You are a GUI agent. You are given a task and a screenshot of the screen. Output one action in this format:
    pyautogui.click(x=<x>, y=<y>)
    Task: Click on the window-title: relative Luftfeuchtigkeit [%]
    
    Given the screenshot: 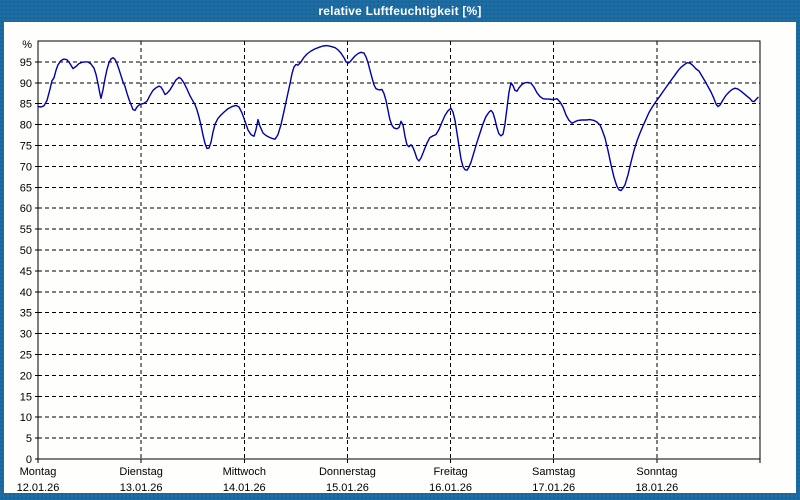 What is the action you would take?
    pyautogui.click(x=400, y=11)
    